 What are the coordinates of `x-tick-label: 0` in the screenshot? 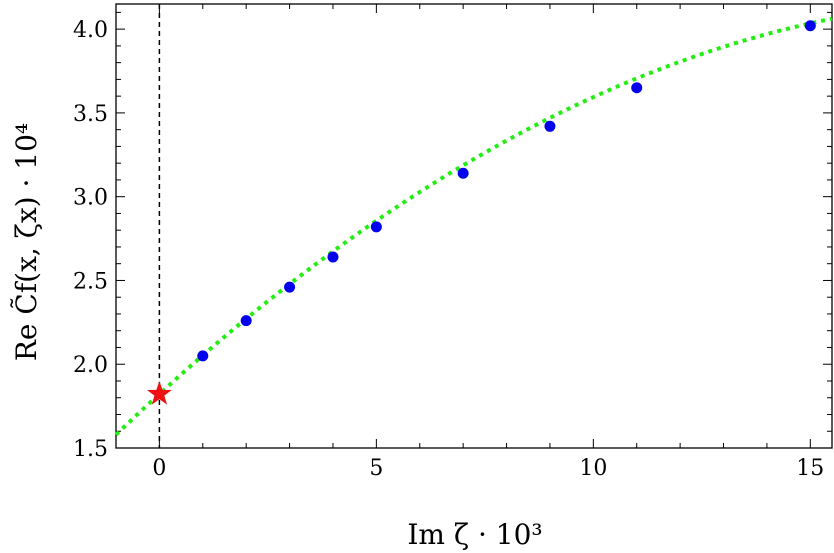 It's located at (159, 468).